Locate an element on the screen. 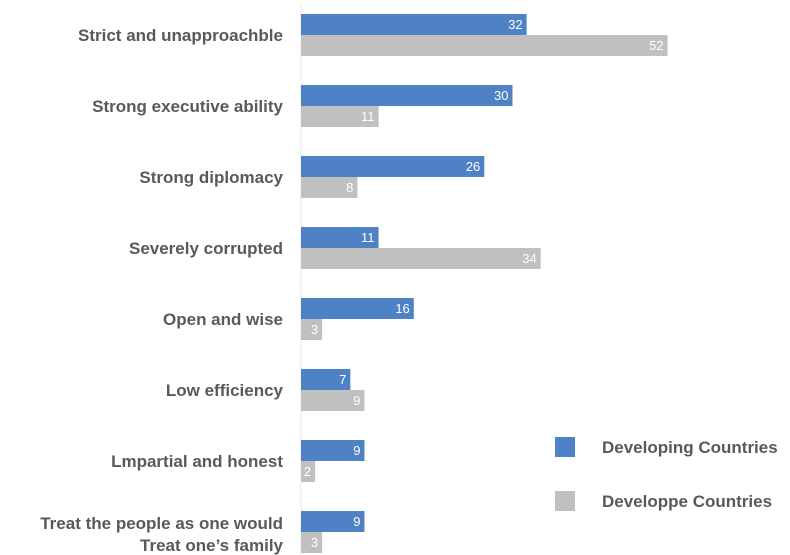  category-label: Strong diplomacy is located at coordinates (211, 177).